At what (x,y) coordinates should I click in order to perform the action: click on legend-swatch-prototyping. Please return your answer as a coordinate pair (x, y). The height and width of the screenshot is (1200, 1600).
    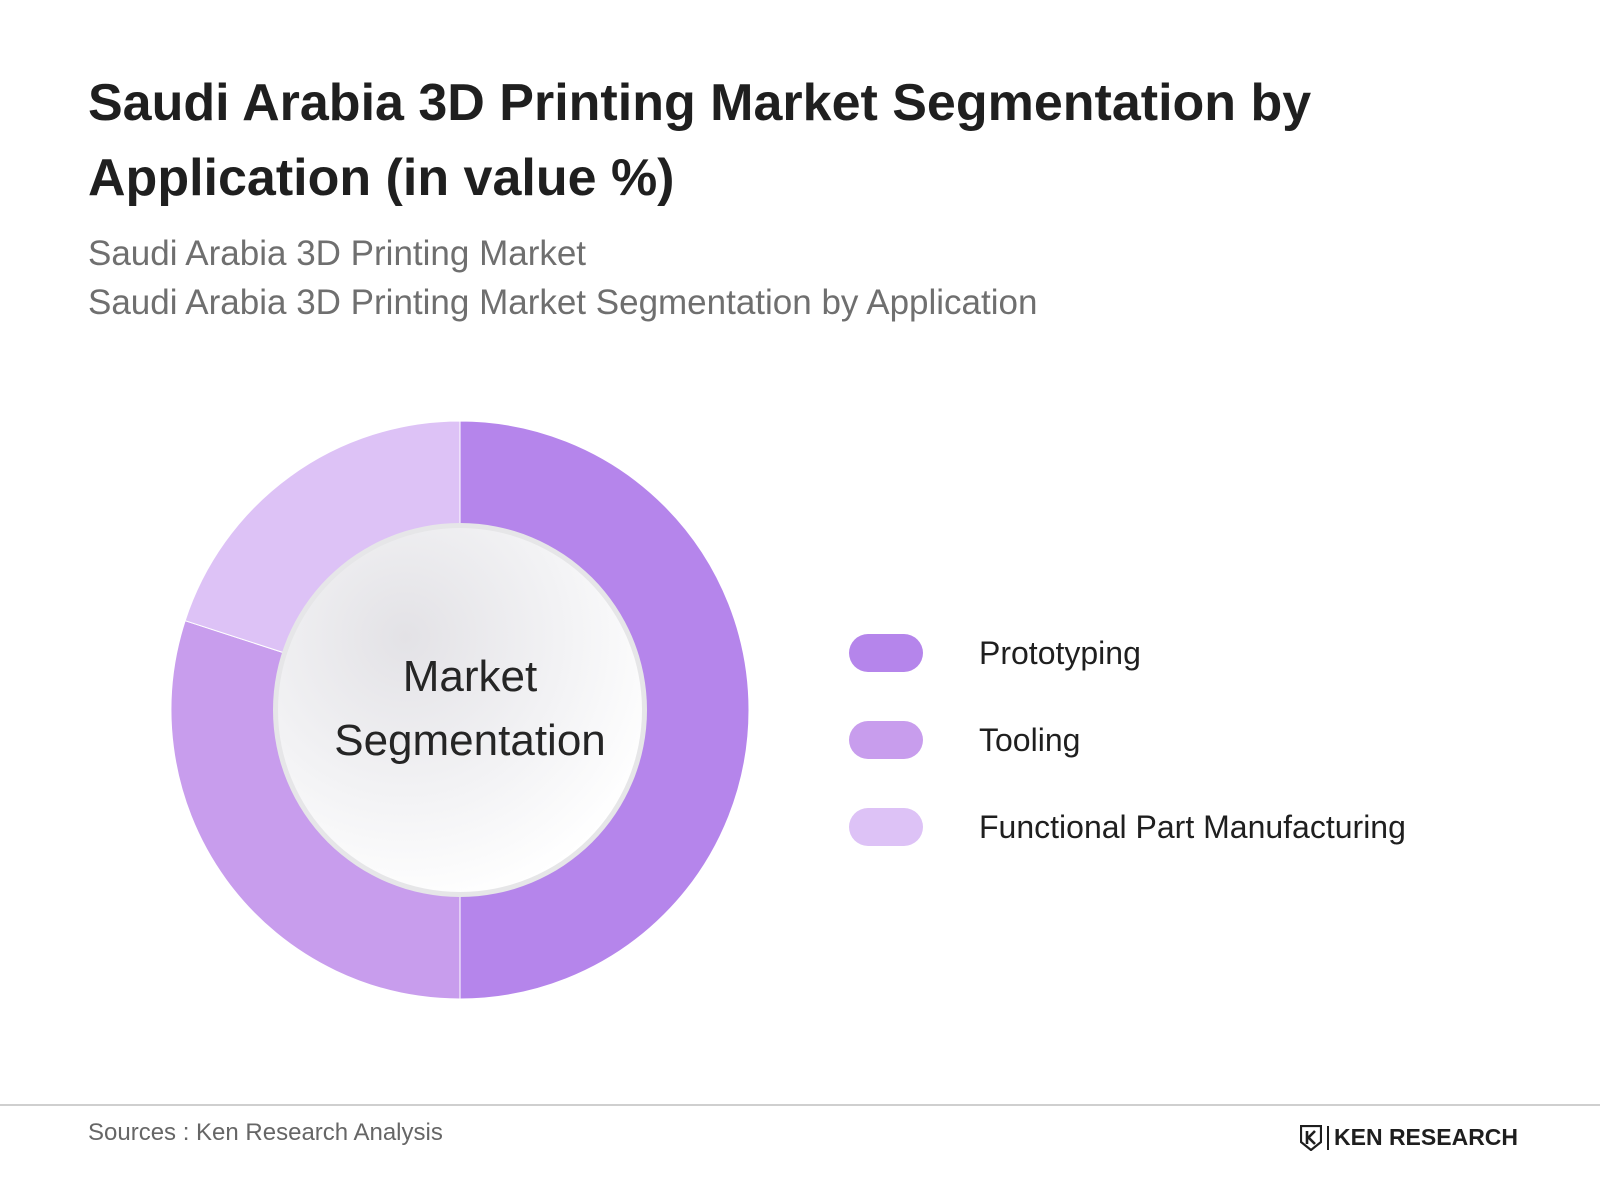
    Looking at the image, I should click on (886, 653).